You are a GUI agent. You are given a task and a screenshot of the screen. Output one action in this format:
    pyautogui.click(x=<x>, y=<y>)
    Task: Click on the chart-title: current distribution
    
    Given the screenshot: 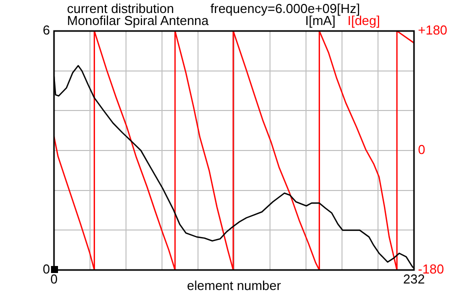 What is the action you would take?
    pyautogui.click(x=120, y=8)
    